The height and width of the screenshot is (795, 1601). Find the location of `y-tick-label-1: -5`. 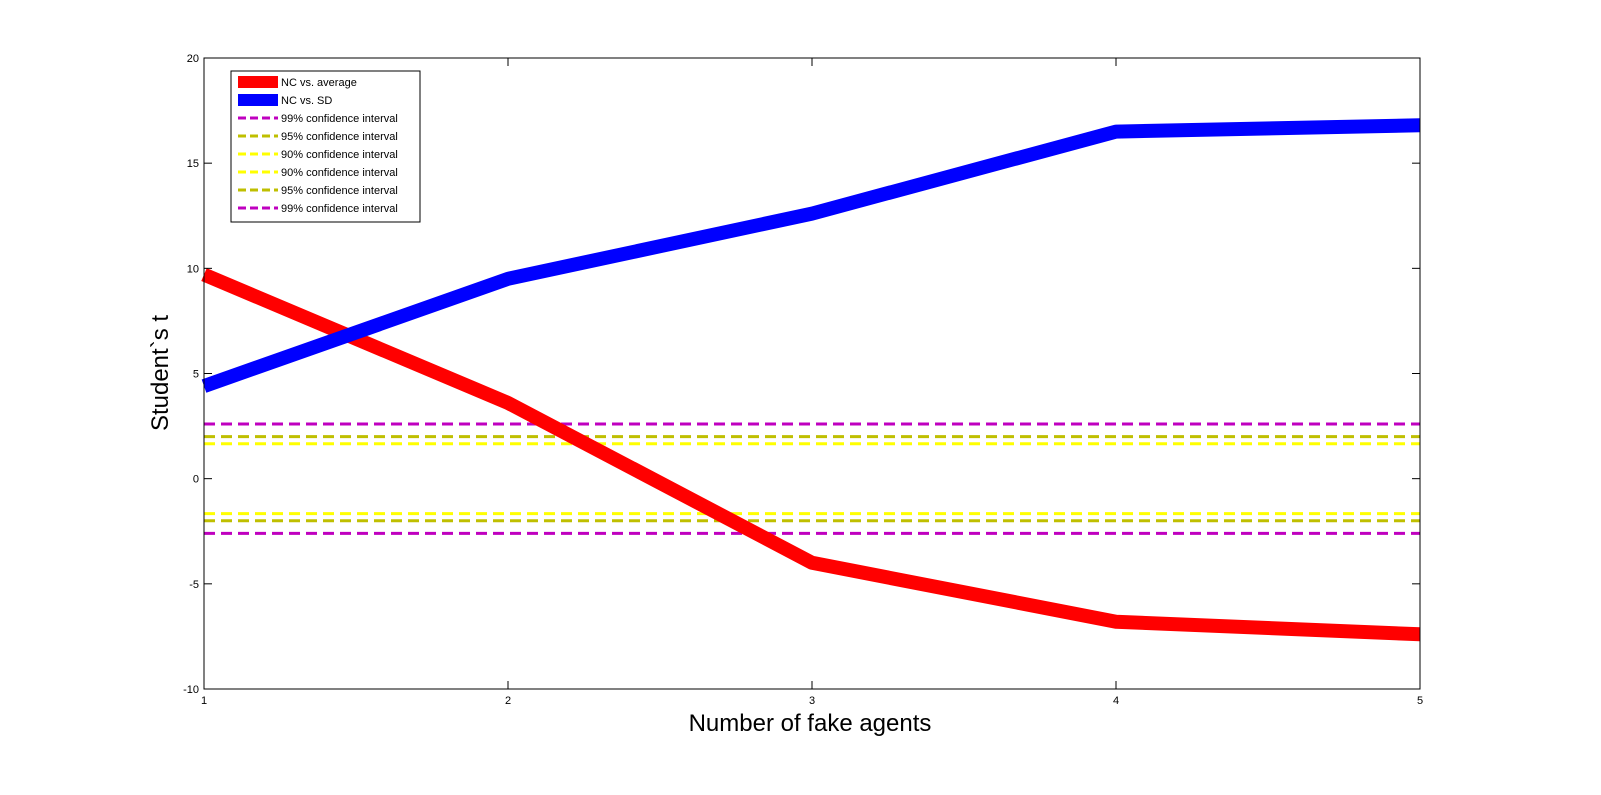

y-tick-label-1: -5 is located at coordinates (194, 585).